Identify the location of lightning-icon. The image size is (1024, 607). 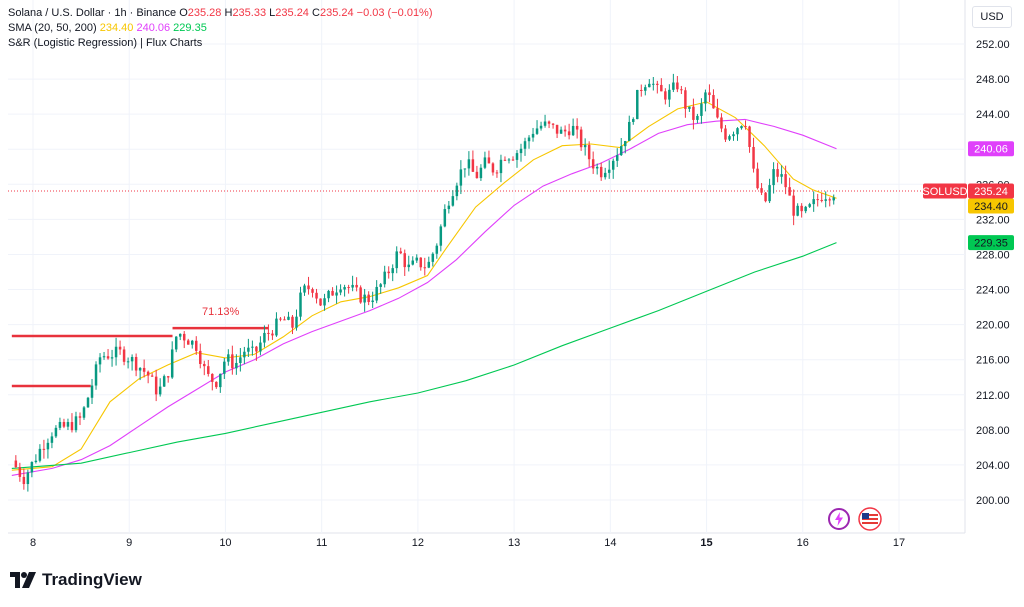
(839, 519).